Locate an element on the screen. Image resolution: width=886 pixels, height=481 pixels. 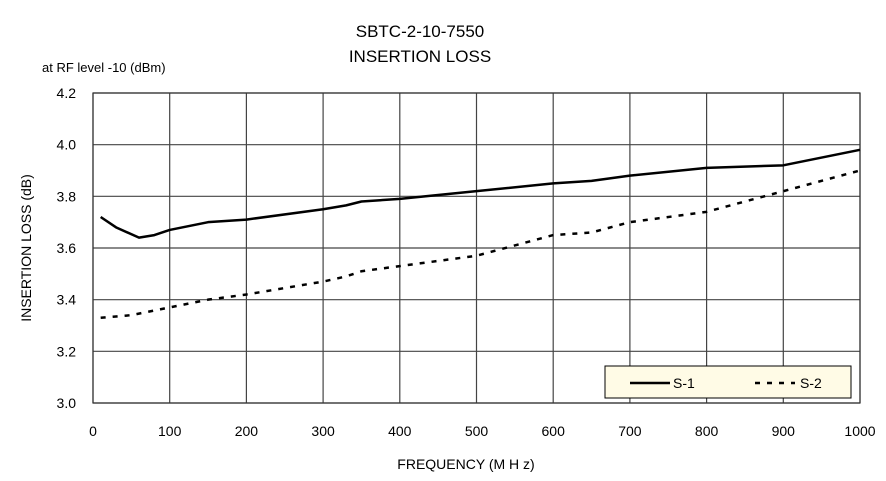
x-tick-label: 0 is located at coordinates (93, 431).